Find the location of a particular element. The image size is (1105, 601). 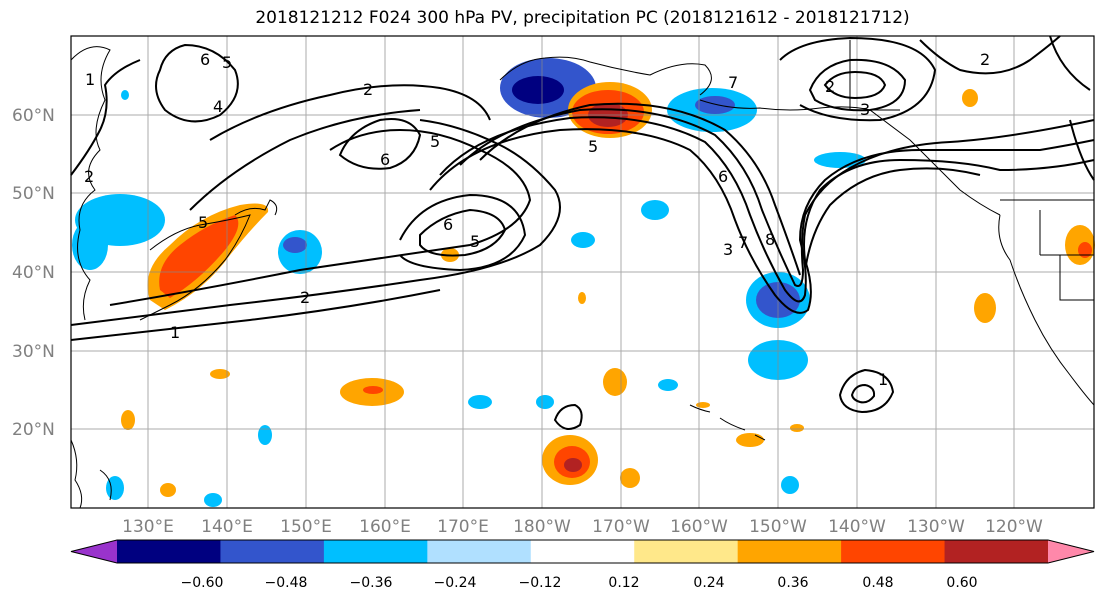

colorbar-tick-label: 0.36 is located at coordinates (792, 583).